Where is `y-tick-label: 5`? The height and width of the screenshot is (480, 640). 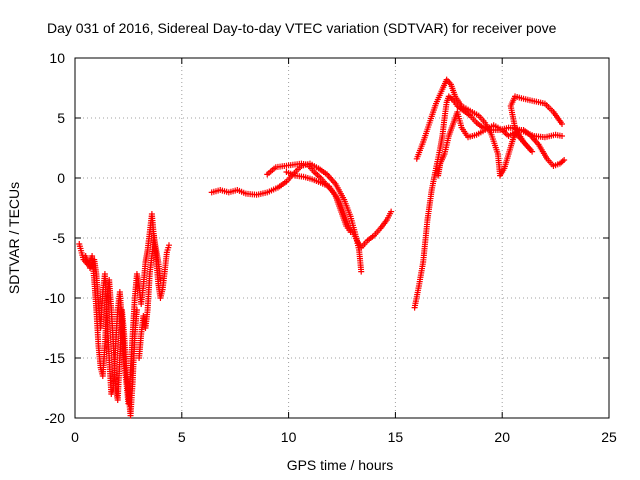
y-tick-label: 5 is located at coordinates (61, 118).